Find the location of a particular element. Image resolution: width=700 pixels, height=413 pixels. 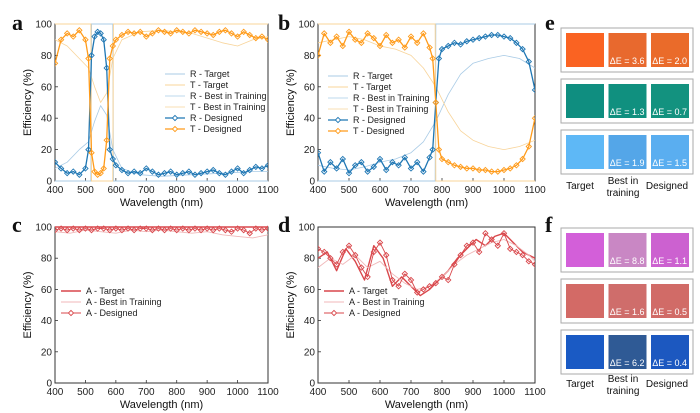

swatch-row: ΔE = 1.6 ΔE = 0.5 is located at coordinates (627, 301).